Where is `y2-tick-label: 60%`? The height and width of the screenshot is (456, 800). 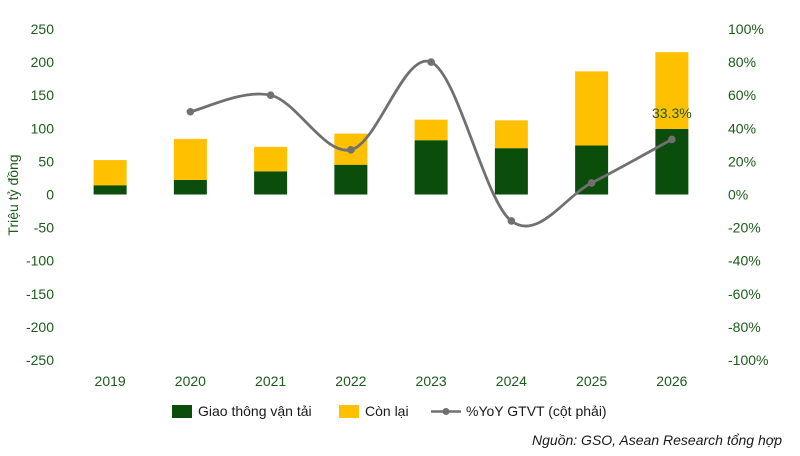
y2-tick-label: 60% is located at coordinates (742, 95).